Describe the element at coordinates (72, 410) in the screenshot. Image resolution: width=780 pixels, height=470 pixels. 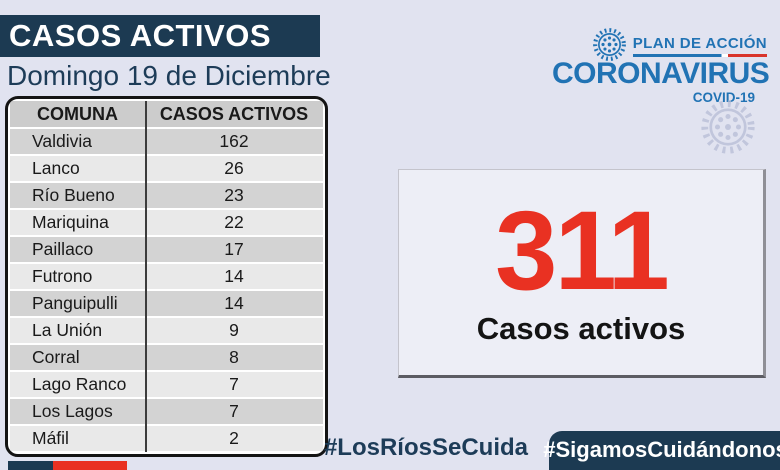
I see `comuna-cell: Los Lagos` at that location.